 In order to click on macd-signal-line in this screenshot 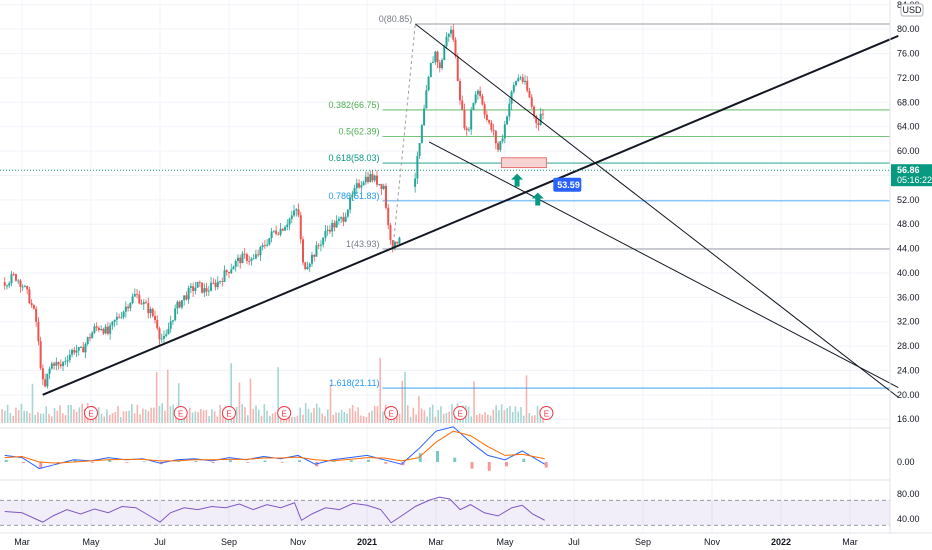, I will do `click(274, 447)`.